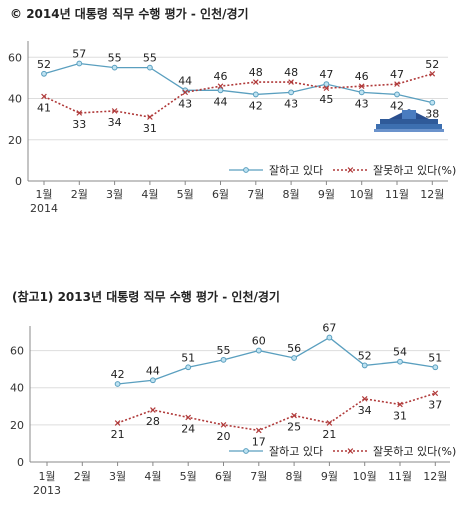 This screenshot has width=459, height=506. What do you see at coordinates (149, 194) in the screenshot?
I see `x-tick-label: 4월` at bounding box center [149, 194].